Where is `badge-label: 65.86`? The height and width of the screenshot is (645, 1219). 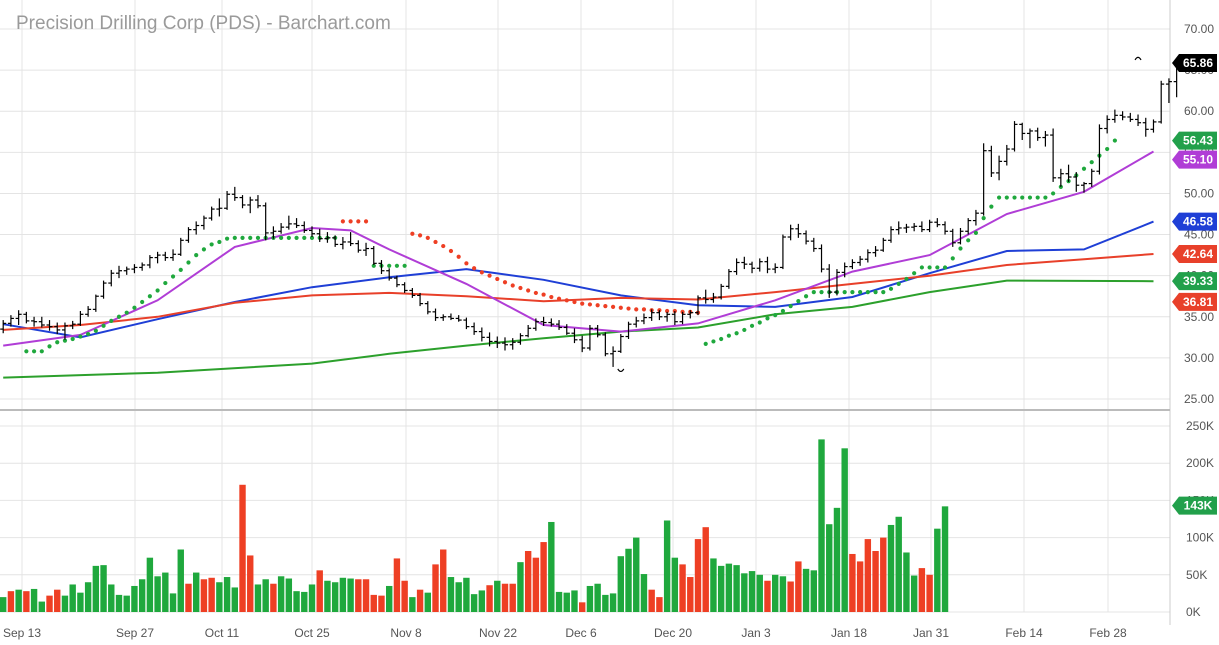 badge-label: 65.86 is located at coordinates (1198, 63).